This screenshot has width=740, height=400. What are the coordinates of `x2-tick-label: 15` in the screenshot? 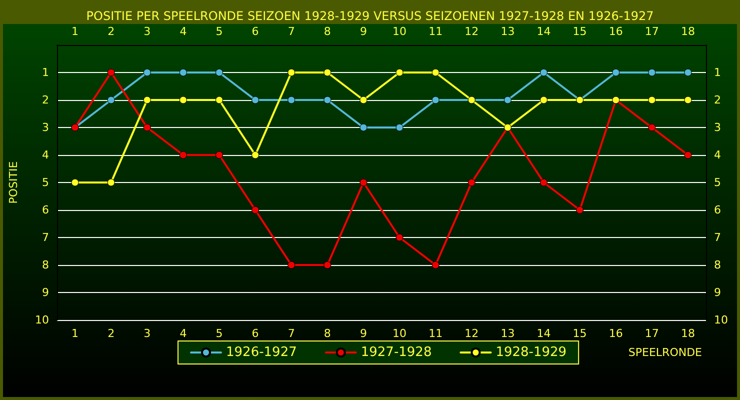 It's located at (579, 31).